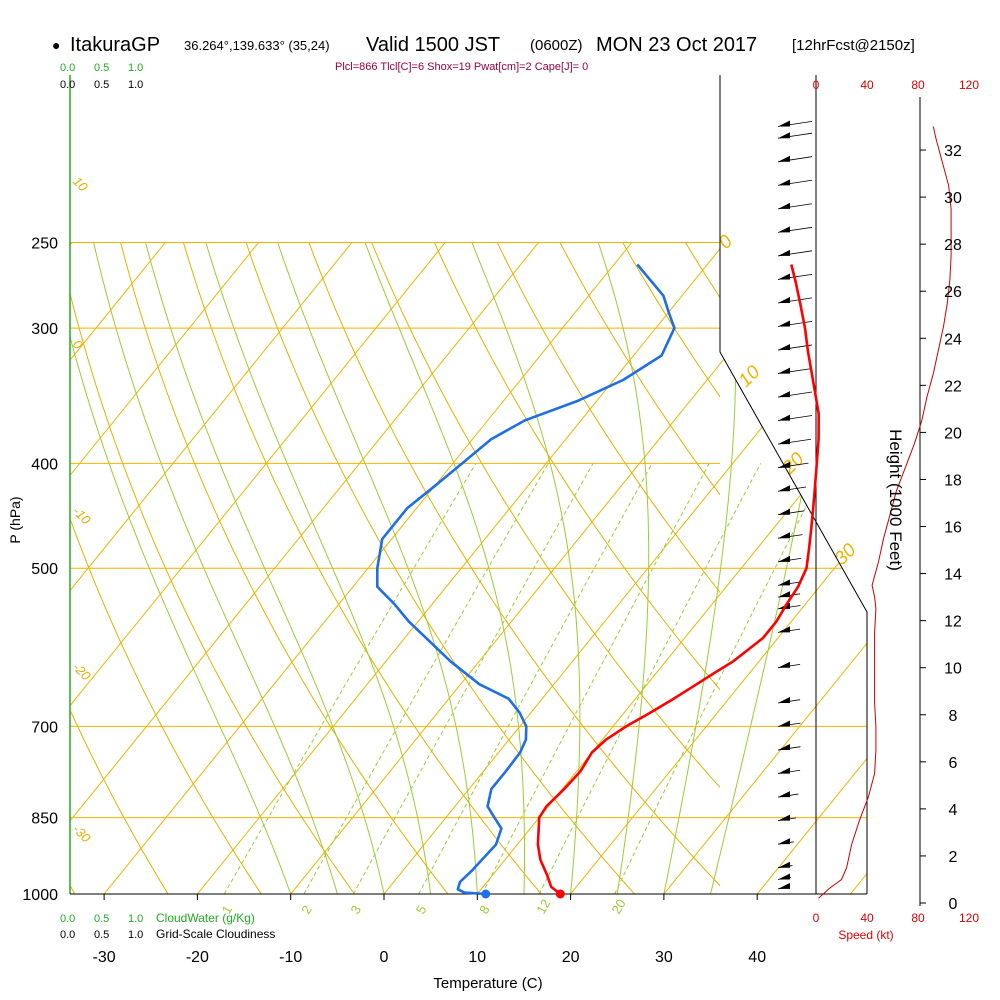 The width and height of the screenshot is (1000, 1000). What do you see at coordinates (101, 68) in the screenshot?
I see `cloud-water-scale-top-1: 0.5` at bounding box center [101, 68].